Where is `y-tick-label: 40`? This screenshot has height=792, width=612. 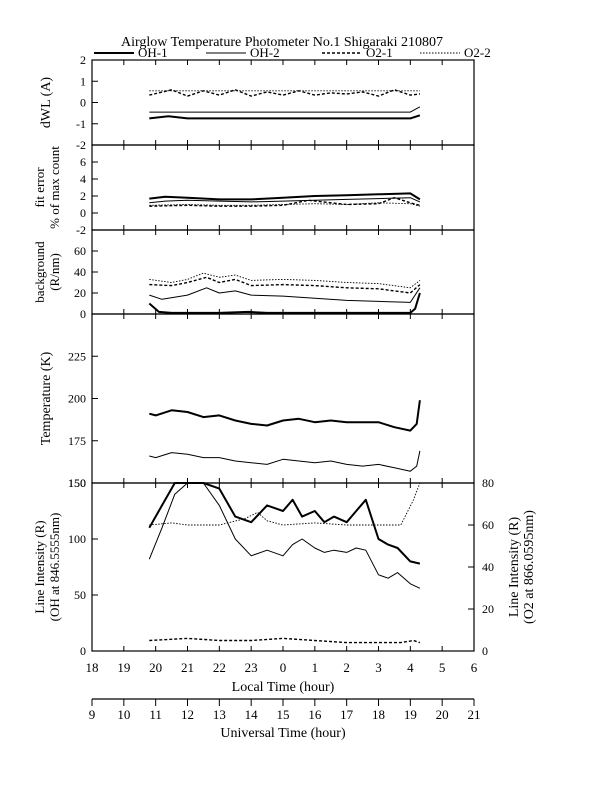
y-tick-label: 40 is located at coordinates (80, 272).